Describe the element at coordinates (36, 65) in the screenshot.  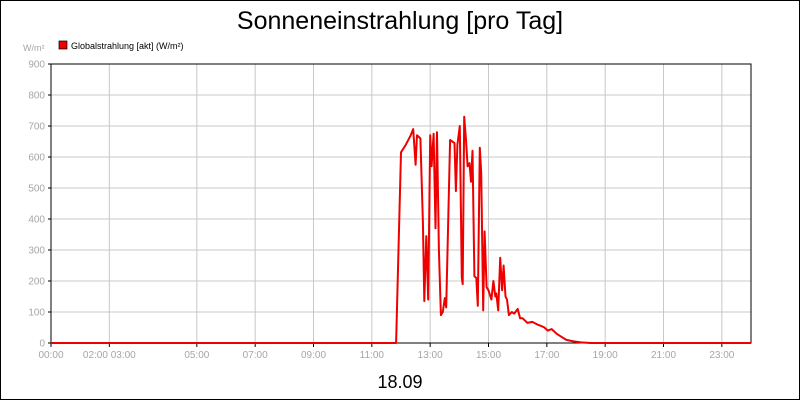
I see `y-tick-label: 900` at that location.